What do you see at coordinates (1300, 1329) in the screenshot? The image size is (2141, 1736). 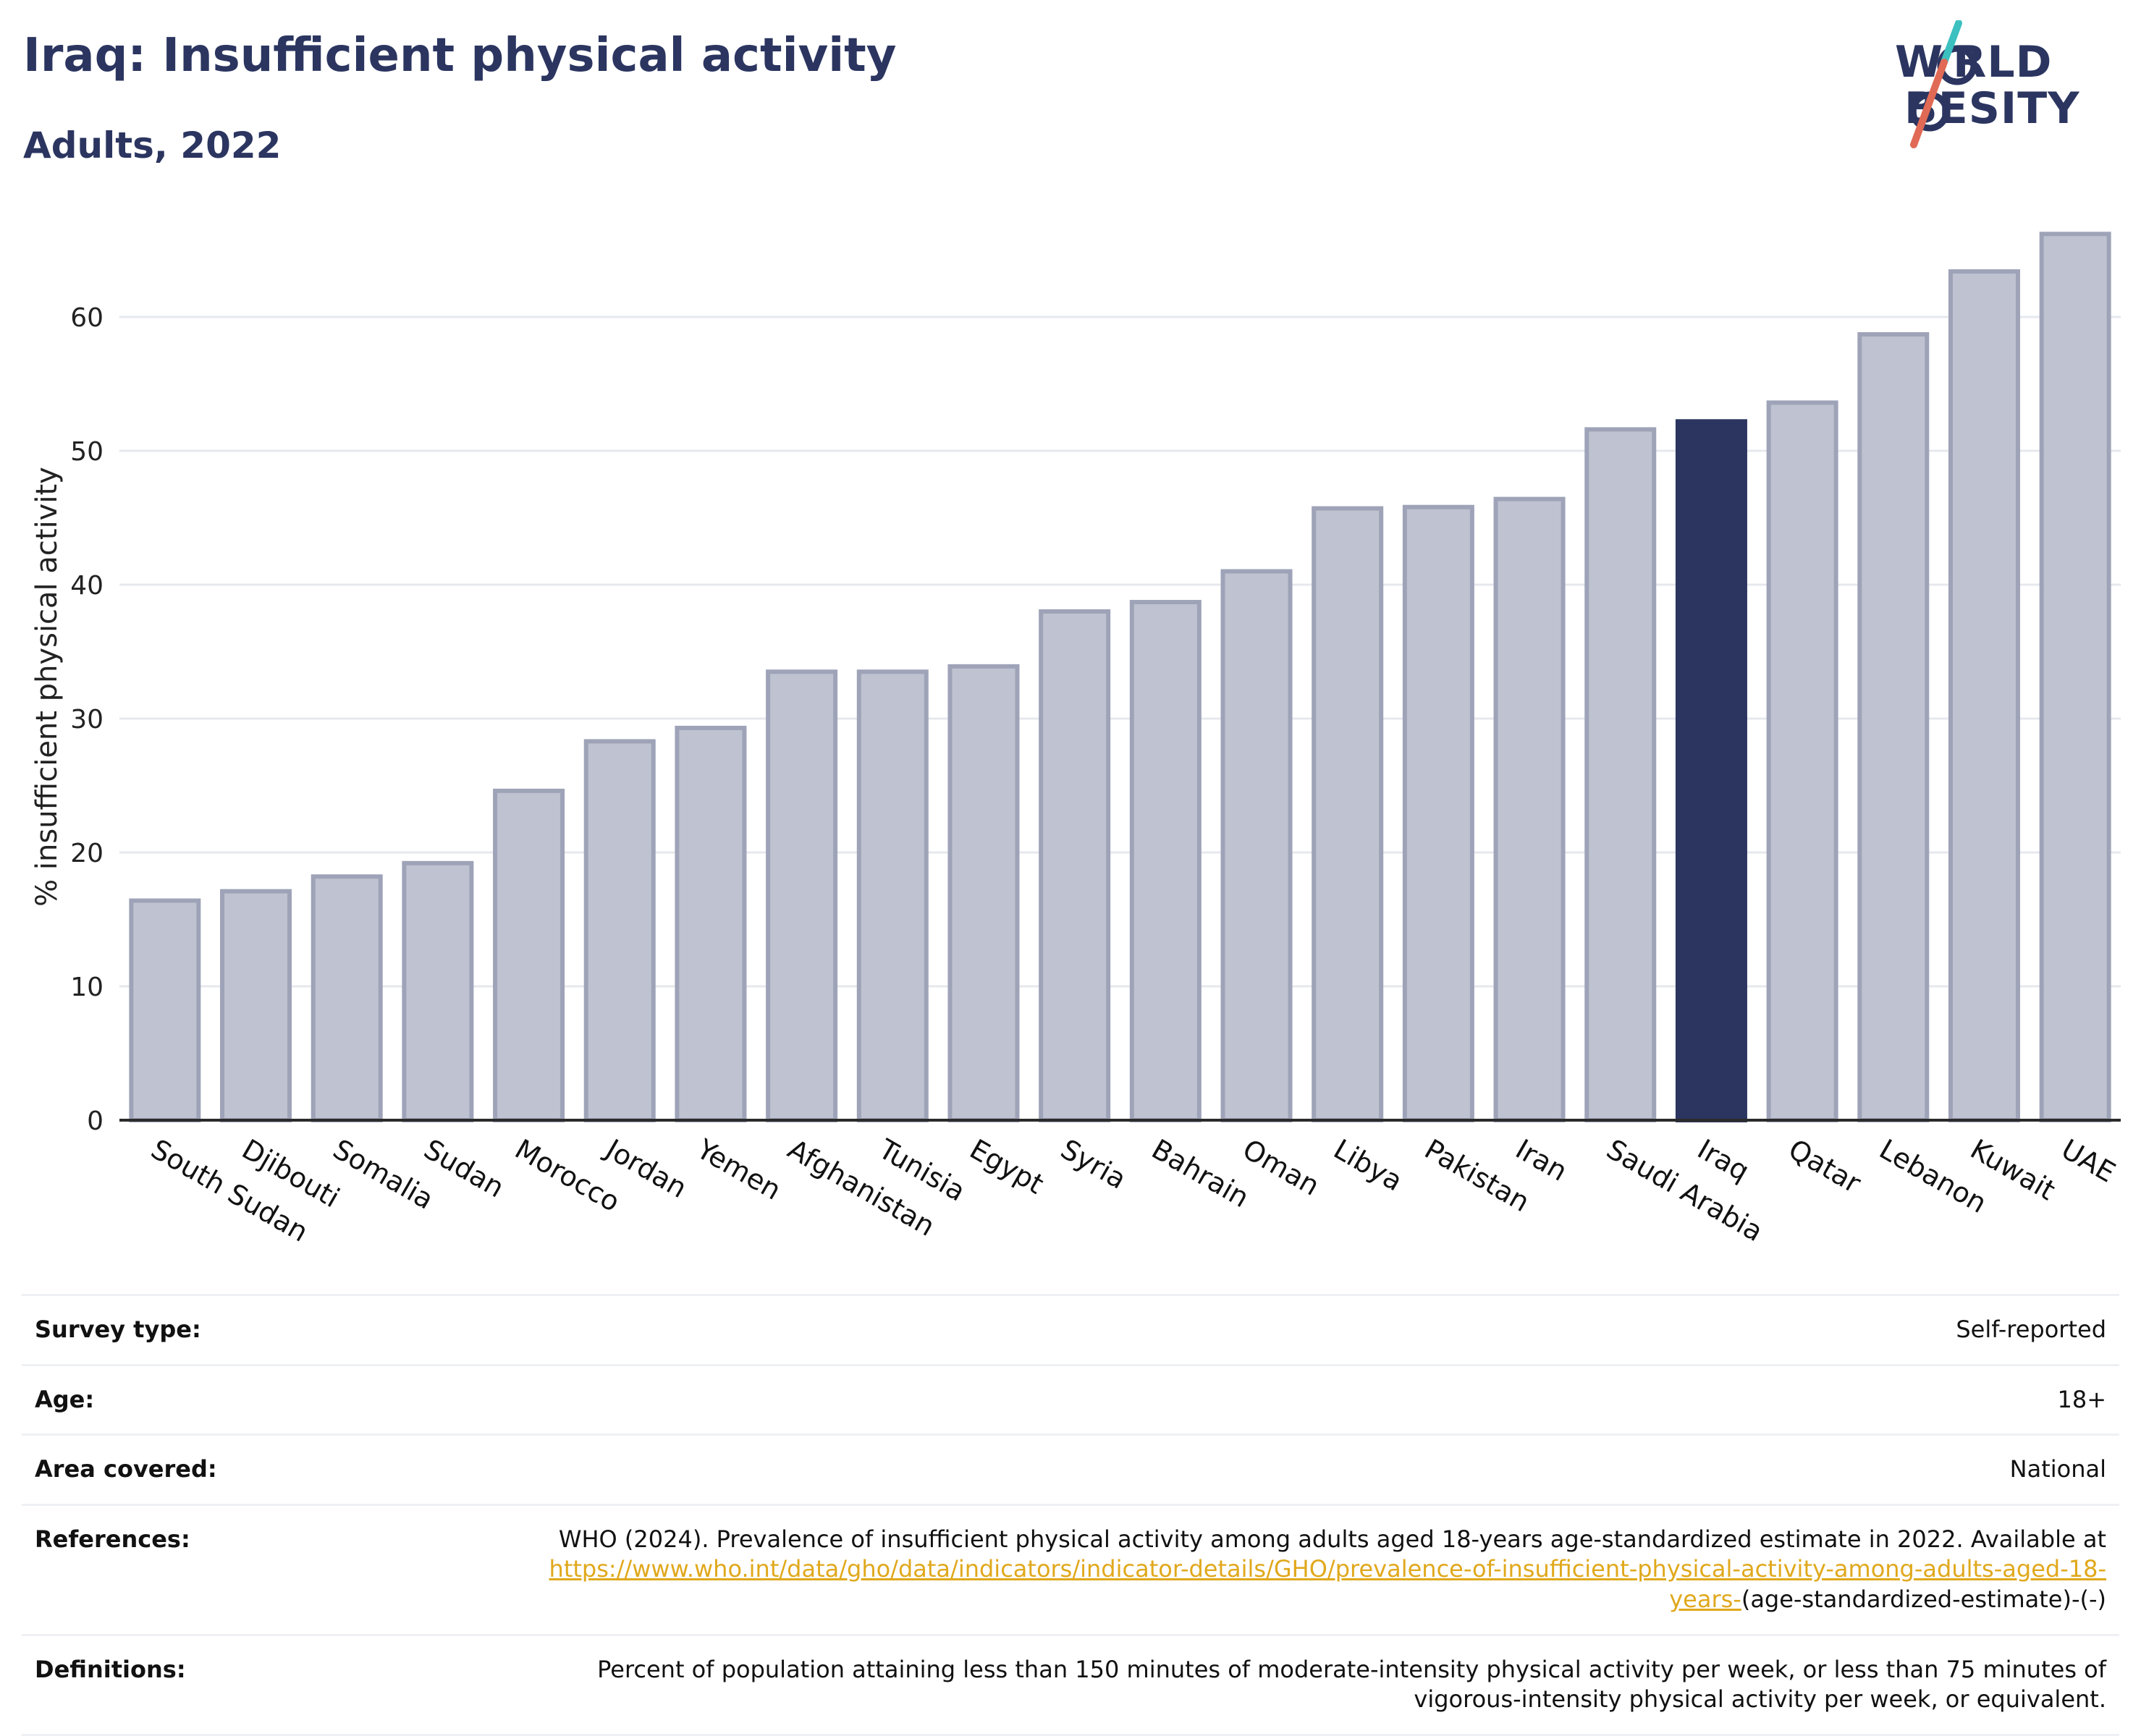 I see `survey-type-value: Self-reported` at bounding box center [1300, 1329].